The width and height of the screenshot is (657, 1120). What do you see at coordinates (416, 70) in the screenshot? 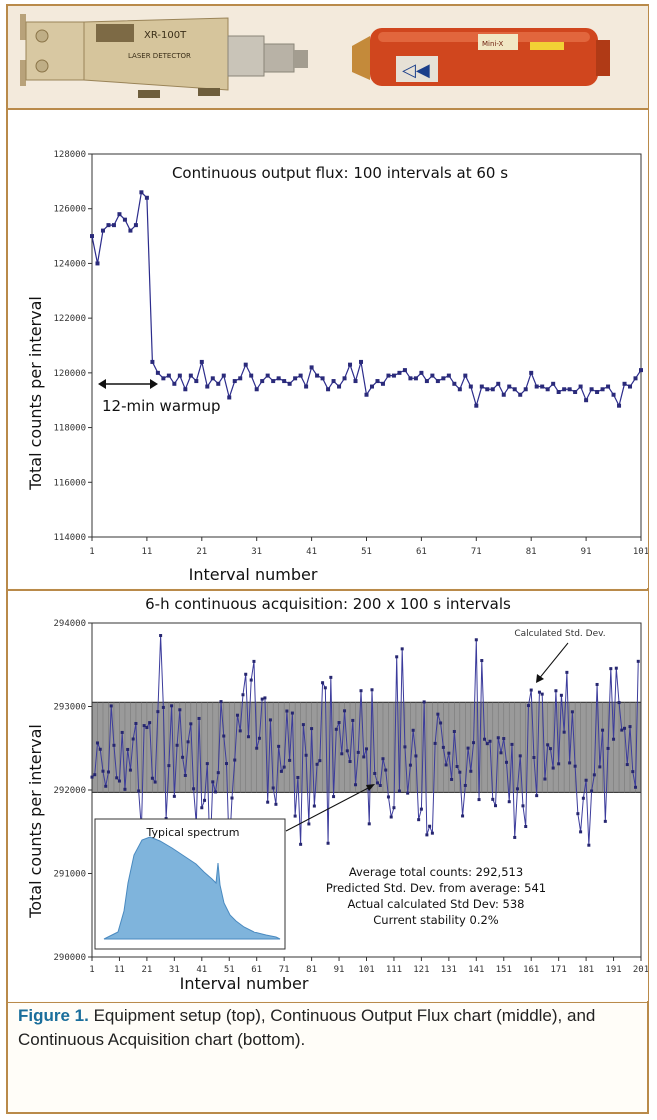
I see `amptek-logo-icon: ◁◀` at bounding box center [416, 70].